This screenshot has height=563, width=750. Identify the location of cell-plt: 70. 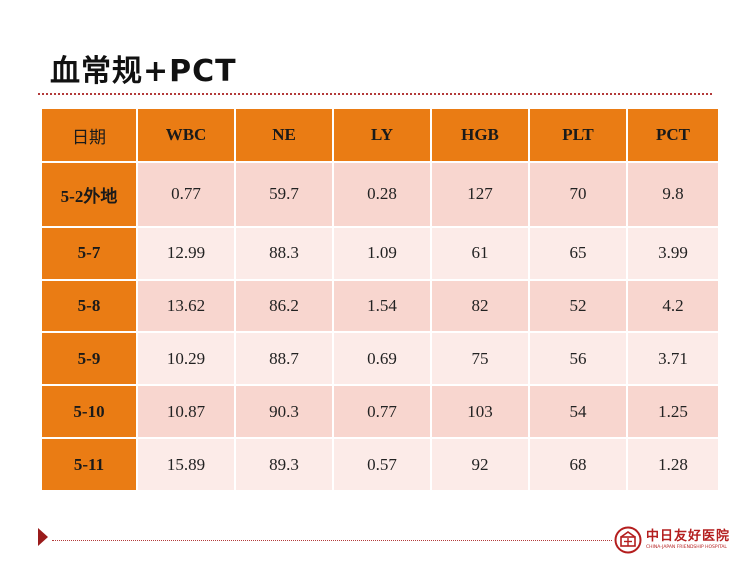
(578, 194).